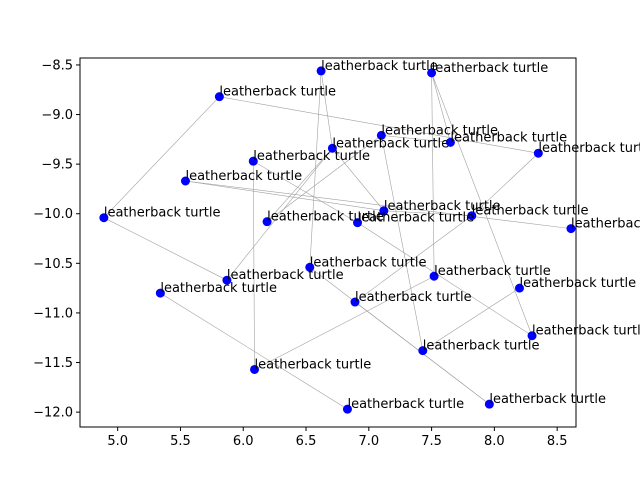 This screenshot has height=480, width=640. What do you see at coordinates (117, 441) in the screenshot?
I see `x-tick-label: 5.0` at bounding box center [117, 441].